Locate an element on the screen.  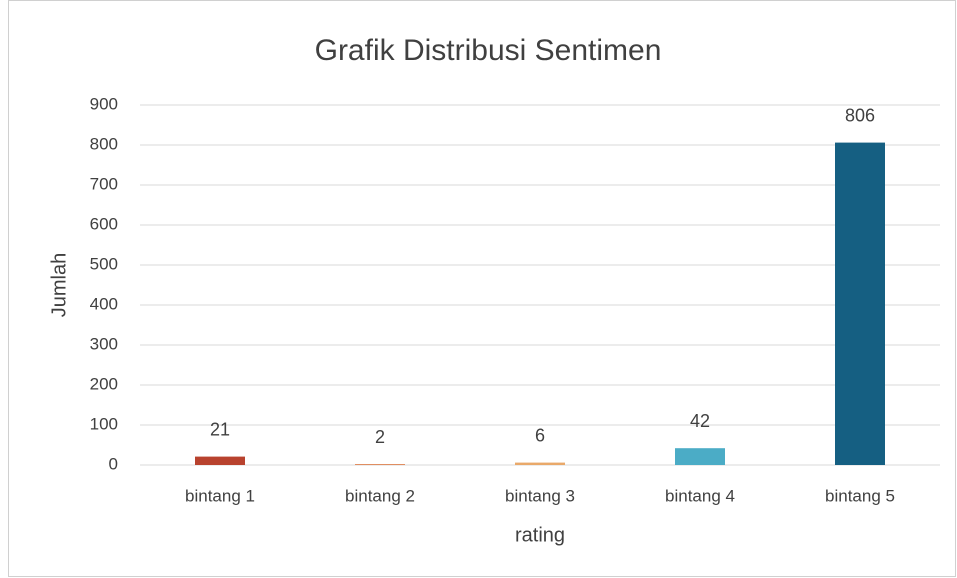
y-tick-label: 900 is located at coordinates (104, 103).